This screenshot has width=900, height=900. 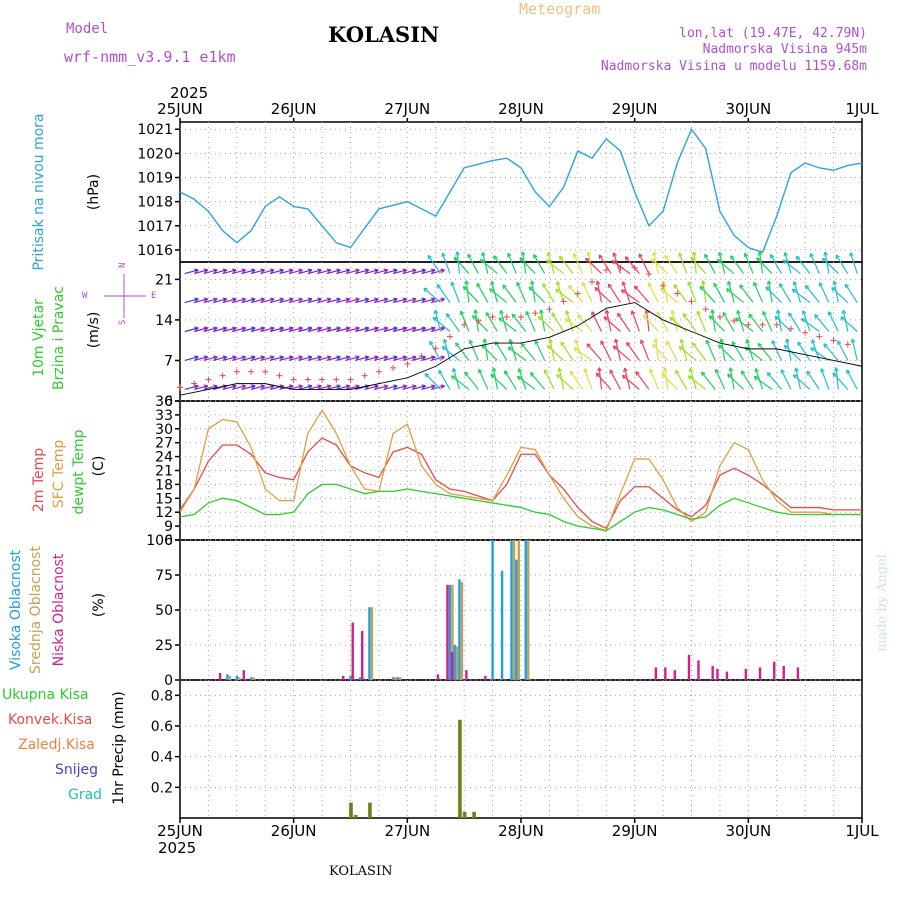 I want to click on y-tick-label: 1021, so click(x=155, y=130).